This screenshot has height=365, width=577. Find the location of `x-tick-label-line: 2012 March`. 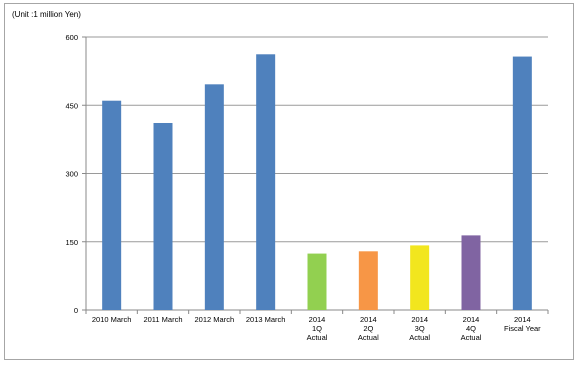

x-tick-label-line: 2012 March is located at coordinates (215, 319).